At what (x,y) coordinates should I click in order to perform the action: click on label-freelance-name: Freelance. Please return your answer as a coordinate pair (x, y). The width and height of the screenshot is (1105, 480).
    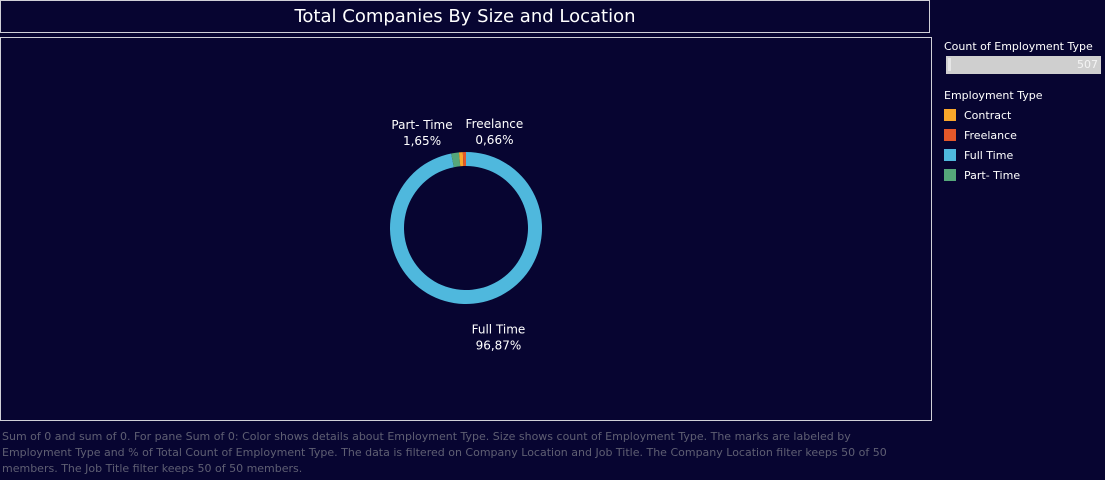
    Looking at the image, I should click on (495, 124).